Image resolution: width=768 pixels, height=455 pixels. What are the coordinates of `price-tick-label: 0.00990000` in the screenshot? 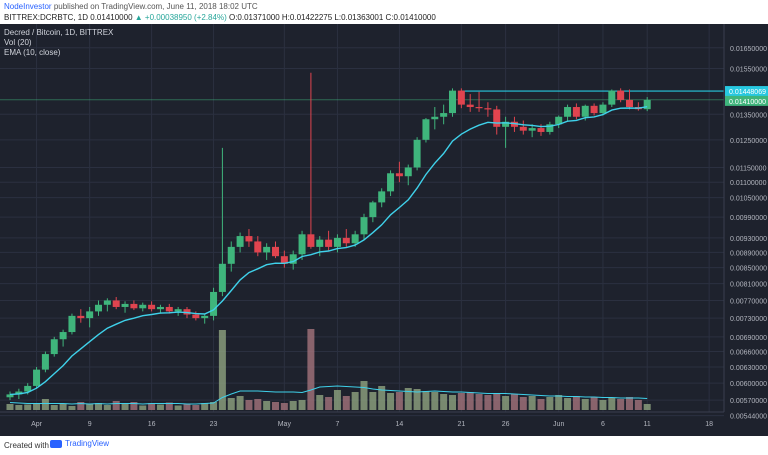 It's located at (748, 218).